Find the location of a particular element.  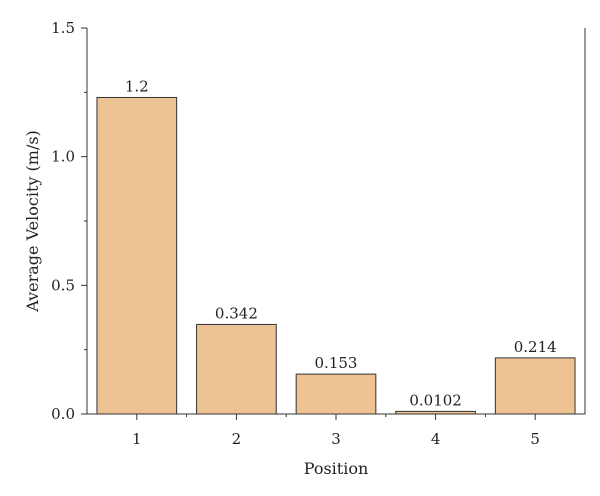

bar-value-label: 0.153 is located at coordinates (336, 363).